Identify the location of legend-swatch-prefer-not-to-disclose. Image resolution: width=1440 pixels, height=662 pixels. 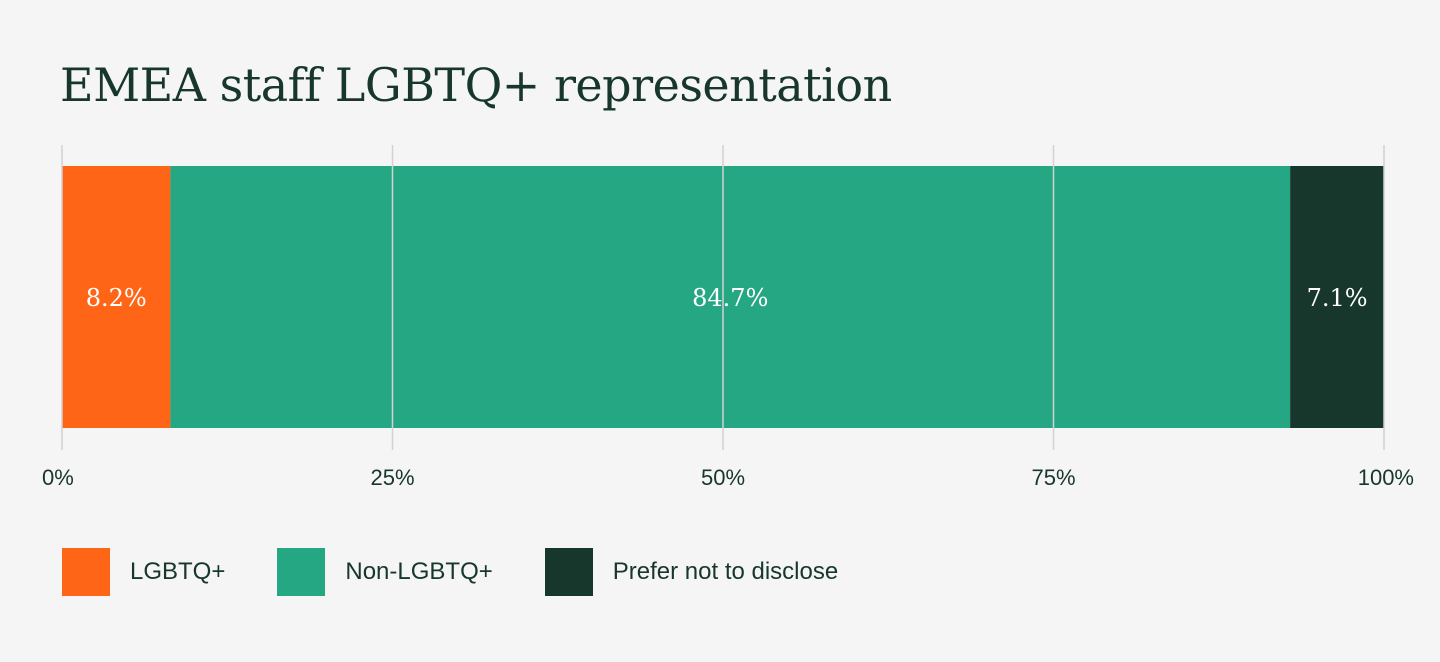
(568, 572).